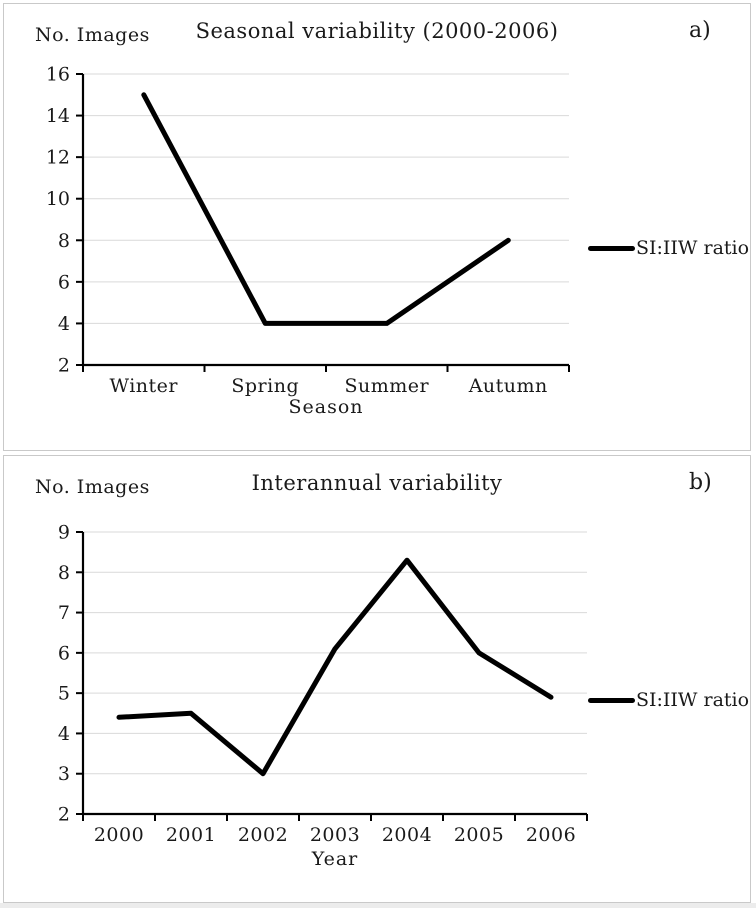  What do you see at coordinates (119, 835) in the screenshot?
I see `x-tick-label: 2000` at bounding box center [119, 835].